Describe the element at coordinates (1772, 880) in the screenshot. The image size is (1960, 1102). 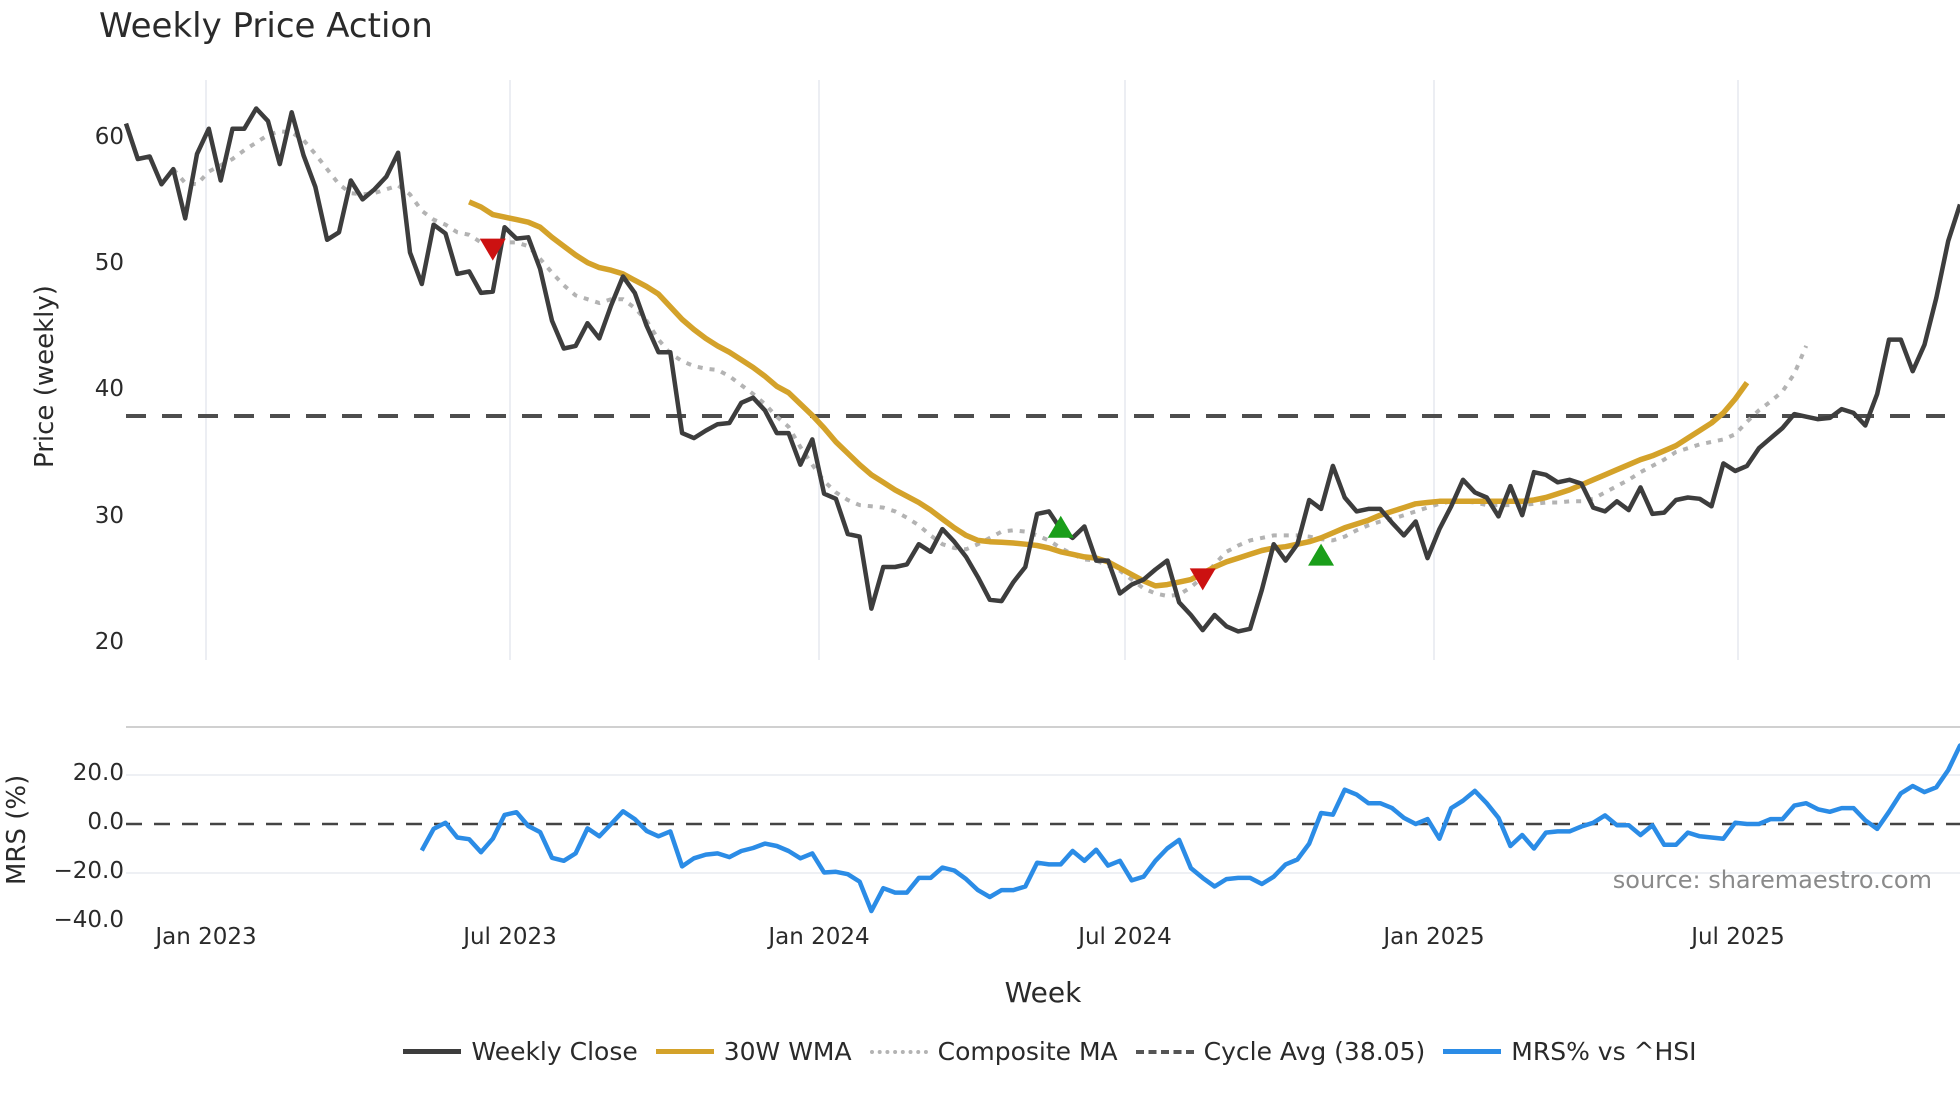
I see `source-label: source: sharemaestro.com` at that location.